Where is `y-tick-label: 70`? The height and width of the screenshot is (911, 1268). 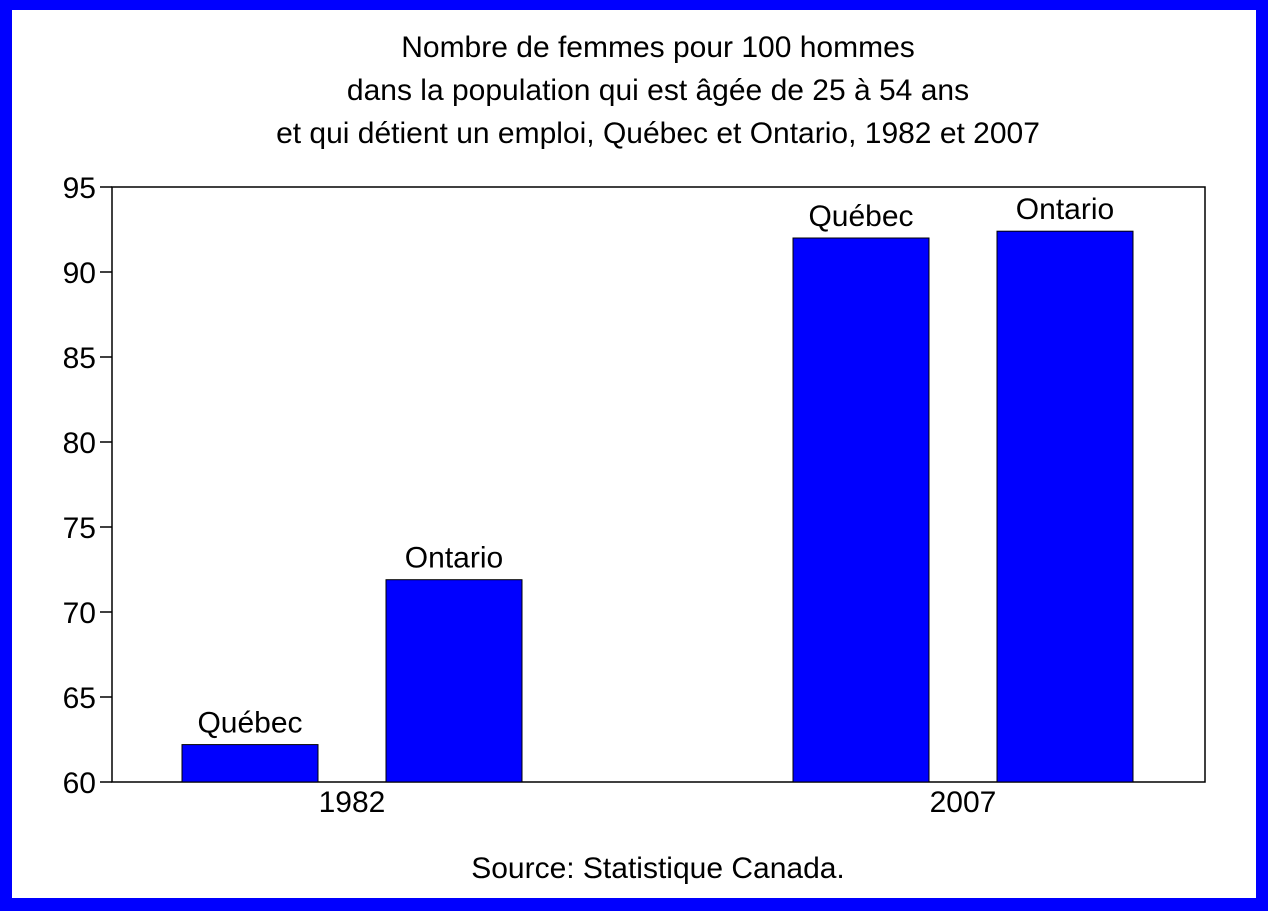
y-tick-label: 70 is located at coordinates (79, 613).